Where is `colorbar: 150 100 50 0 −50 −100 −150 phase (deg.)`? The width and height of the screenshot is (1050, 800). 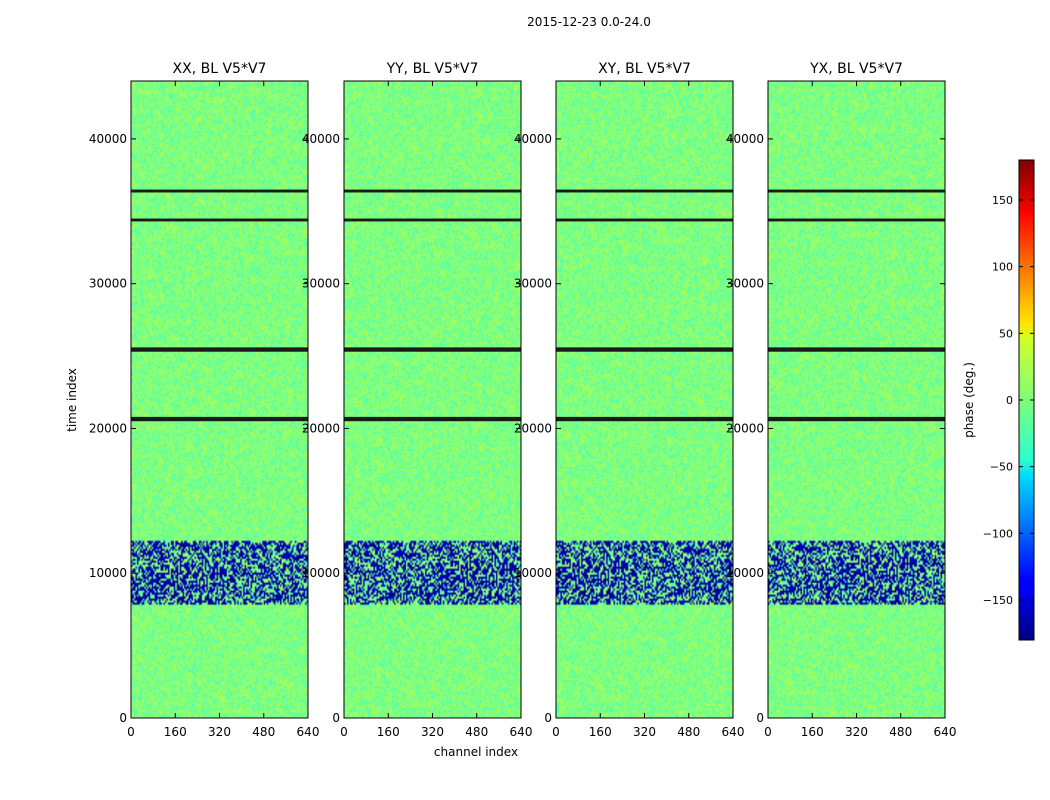 colorbar: 150 100 50 0 −50 −100 −150 phase (deg.) is located at coordinates (998, 400).